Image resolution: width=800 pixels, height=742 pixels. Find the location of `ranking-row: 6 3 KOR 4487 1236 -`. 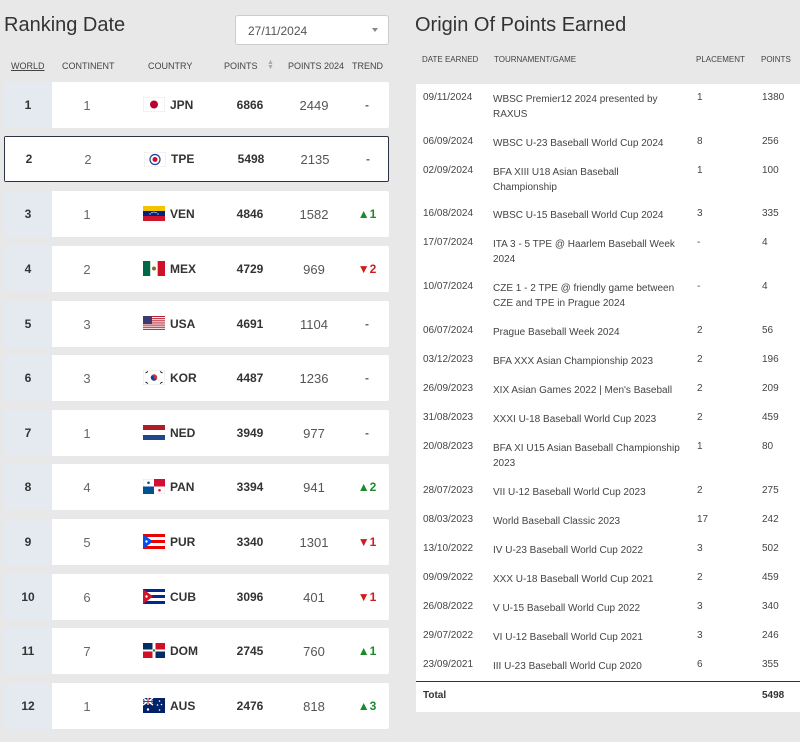

ranking-row: 6 3 KOR 4487 1236 - is located at coordinates (196, 378).